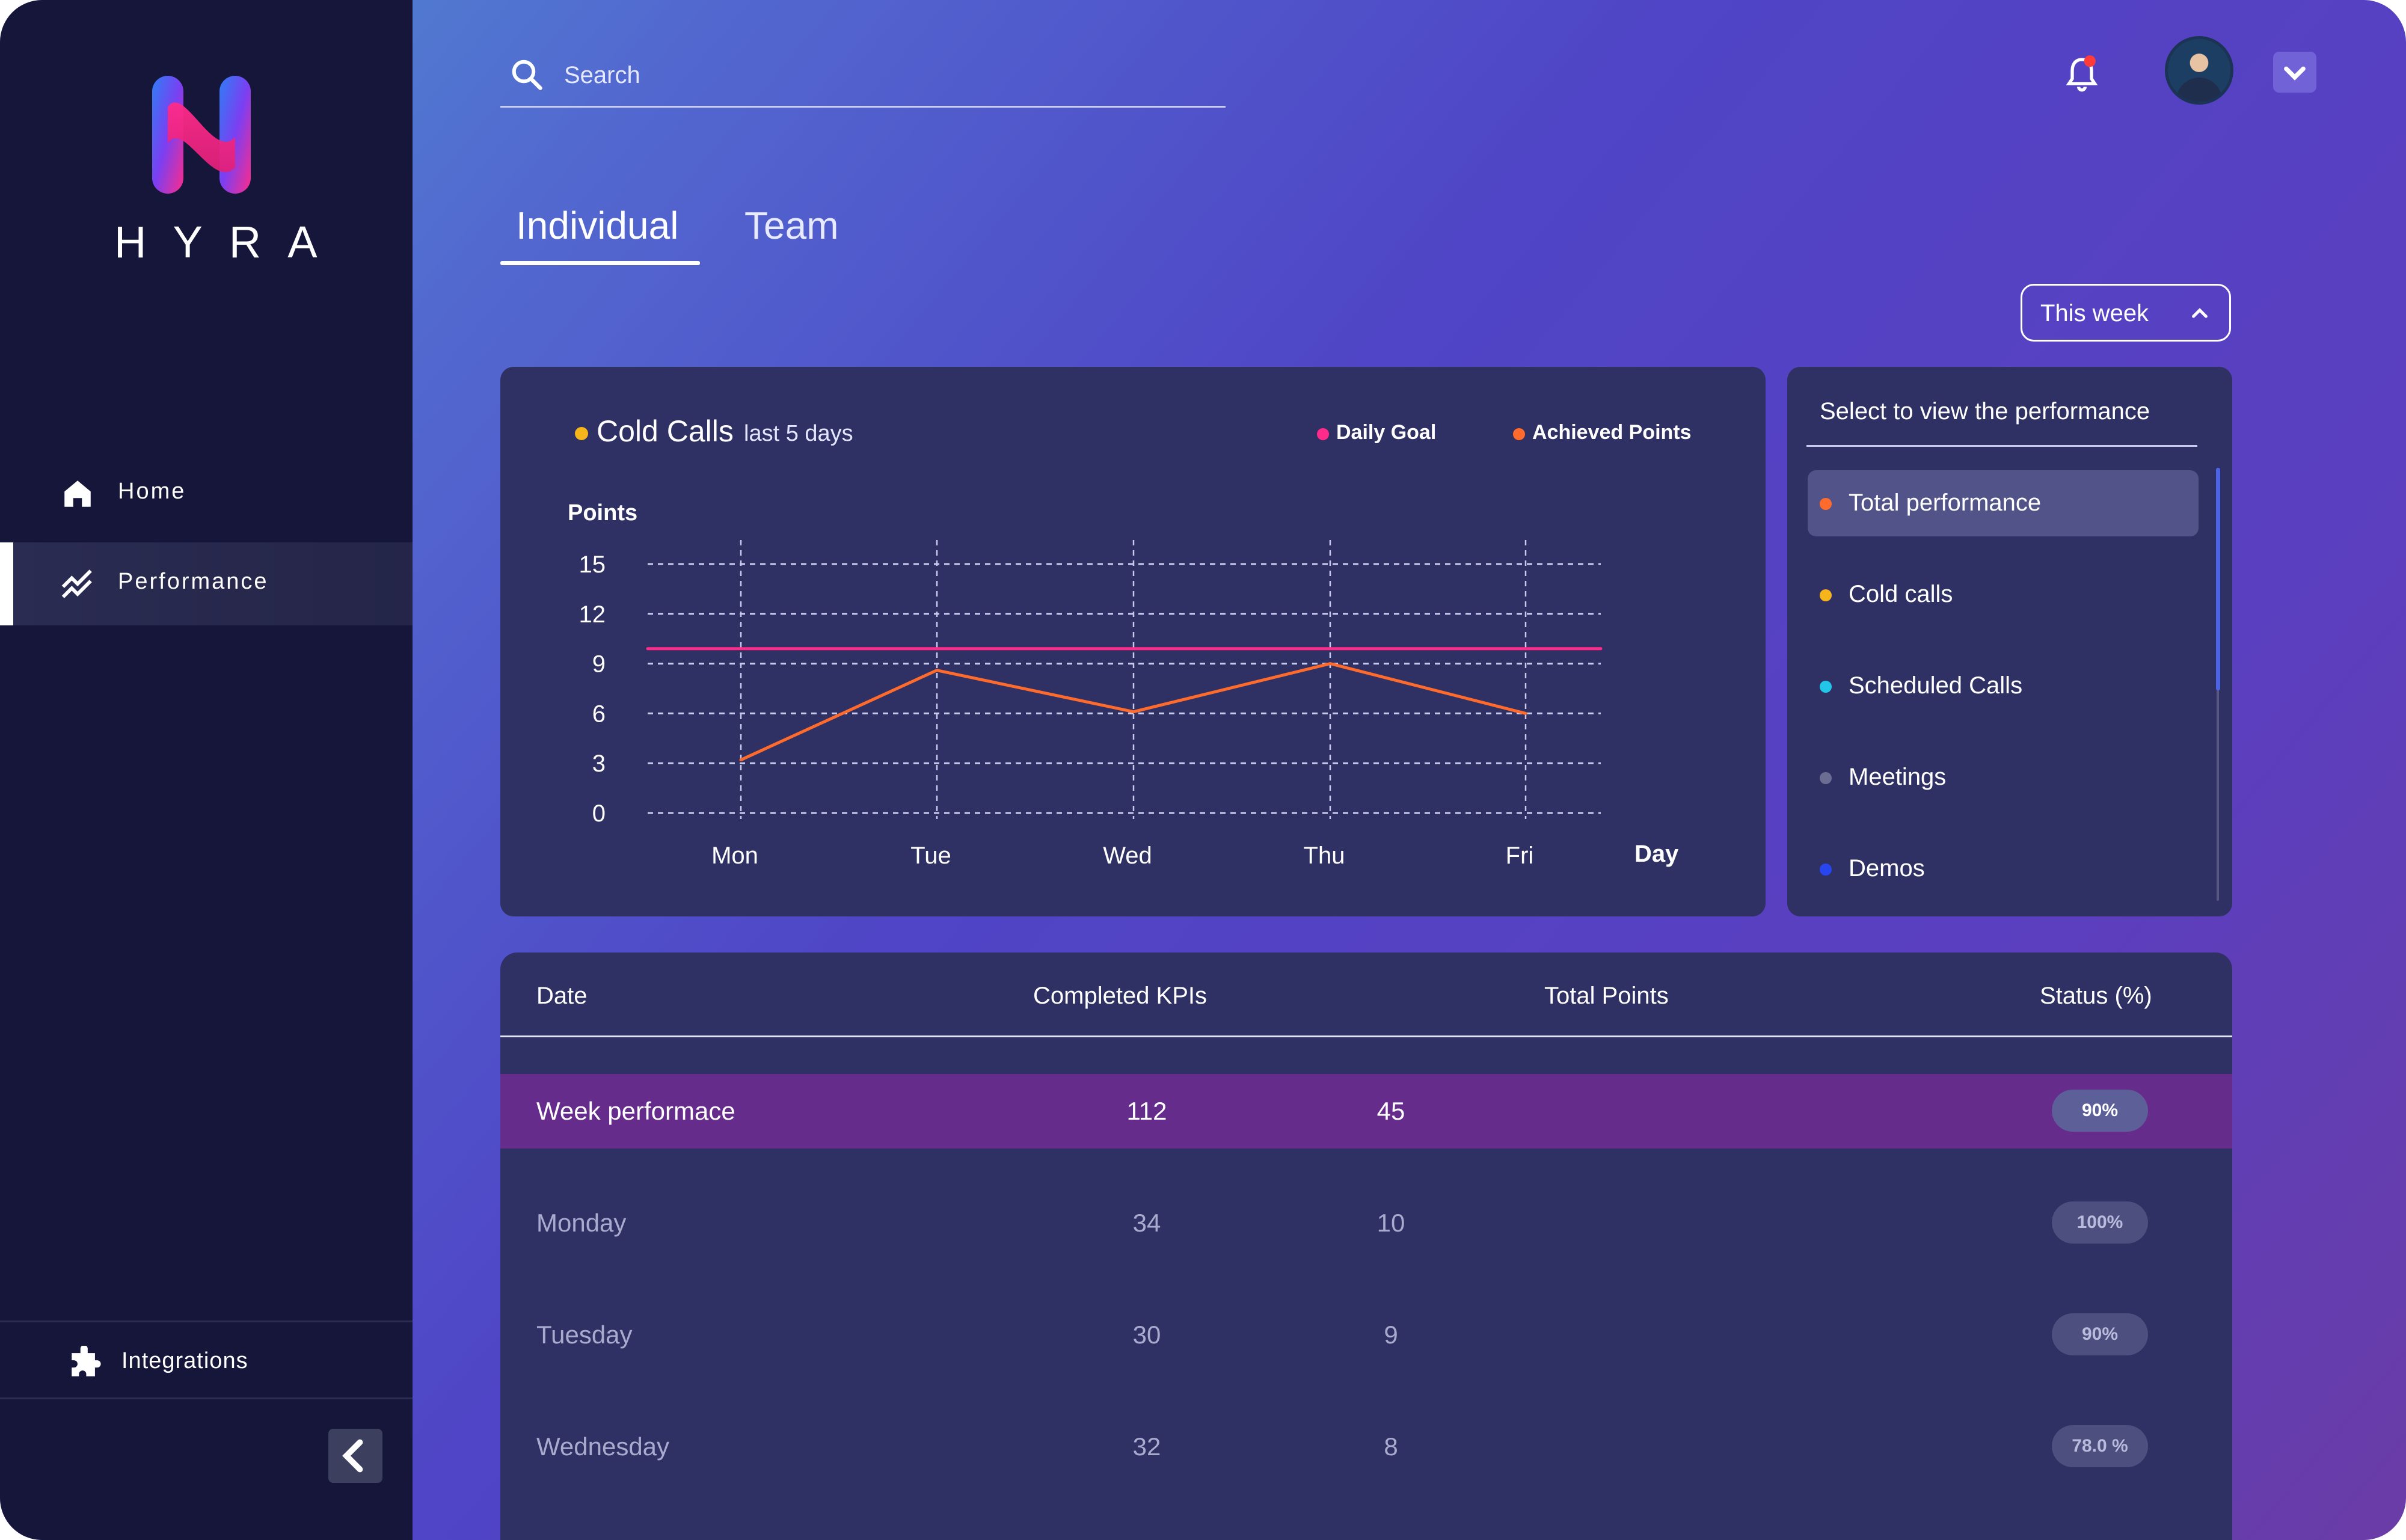 This screenshot has height=1540, width=2406. Describe the element at coordinates (1366, 1223) in the screenshot. I see `table-row: Monday 34 10 100%` at that location.